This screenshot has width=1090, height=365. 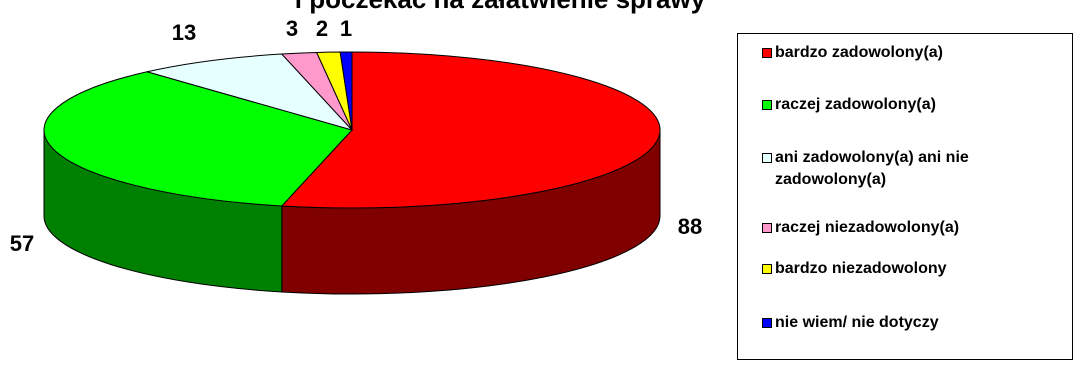 What do you see at coordinates (857, 322) in the screenshot?
I see `legend-label-5: nie wiem/ nie dotyczy` at bounding box center [857, 322].